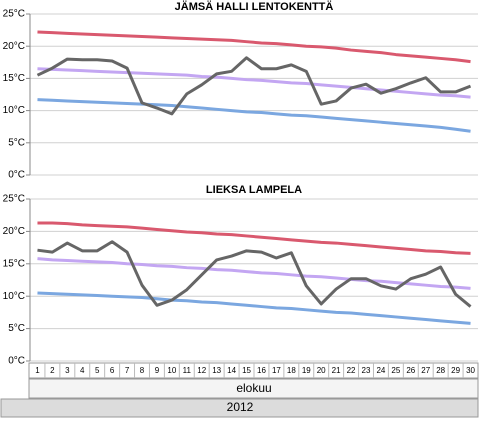 The height and width of the screenshot is (423, 480). I want to click on x-tick-label: 18, so click(291, 370).